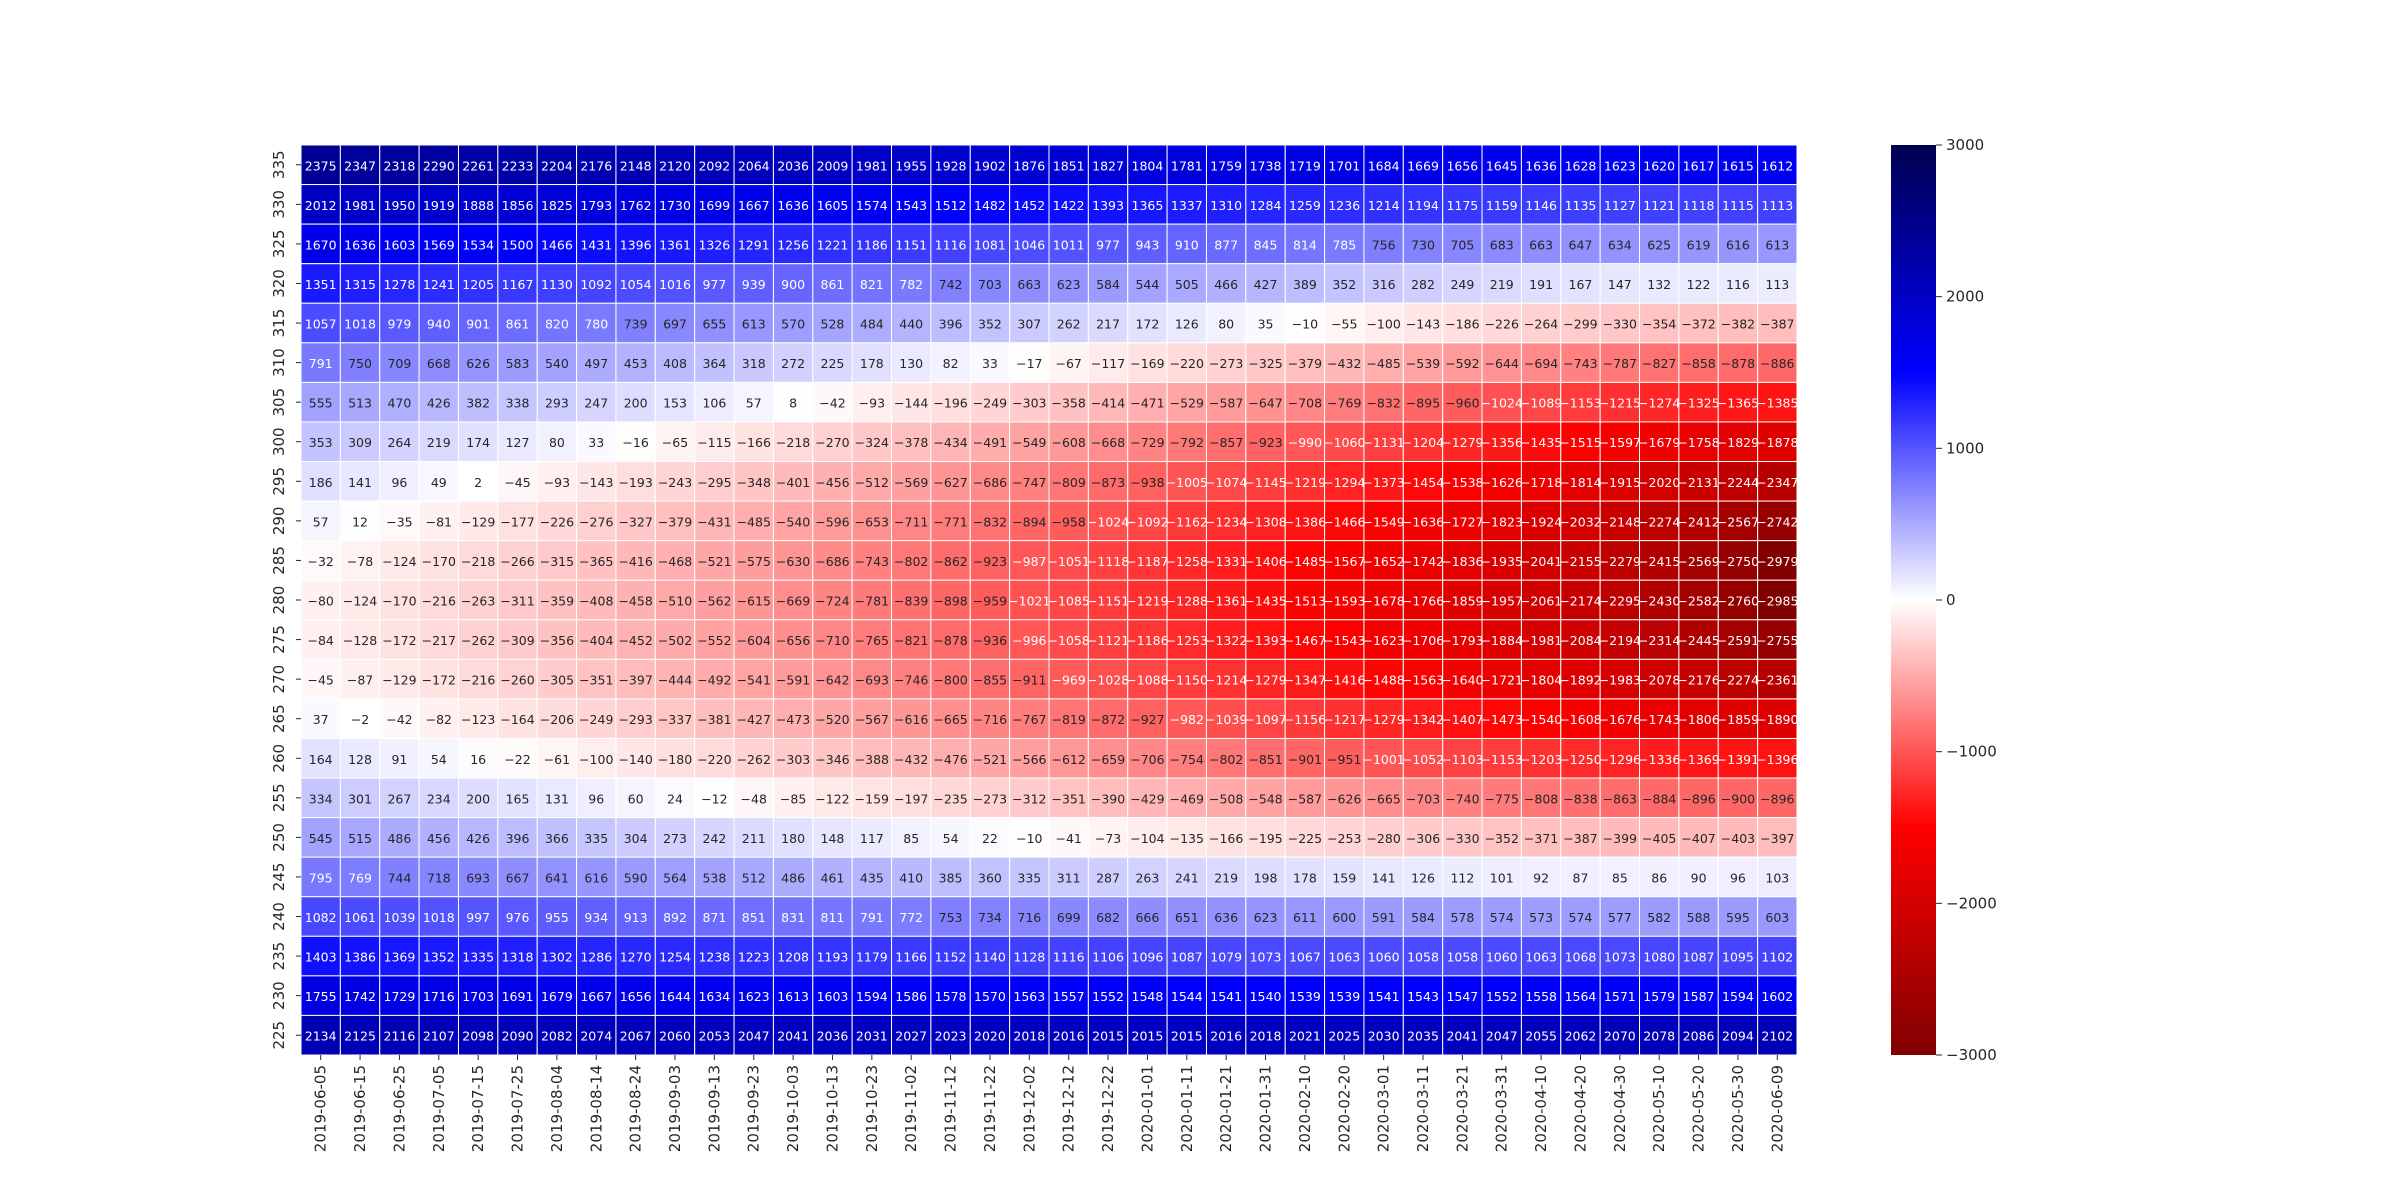 This screenshot has height=1200, width=2400. I want to click on cell-value-label: −273, so click(990, 798).